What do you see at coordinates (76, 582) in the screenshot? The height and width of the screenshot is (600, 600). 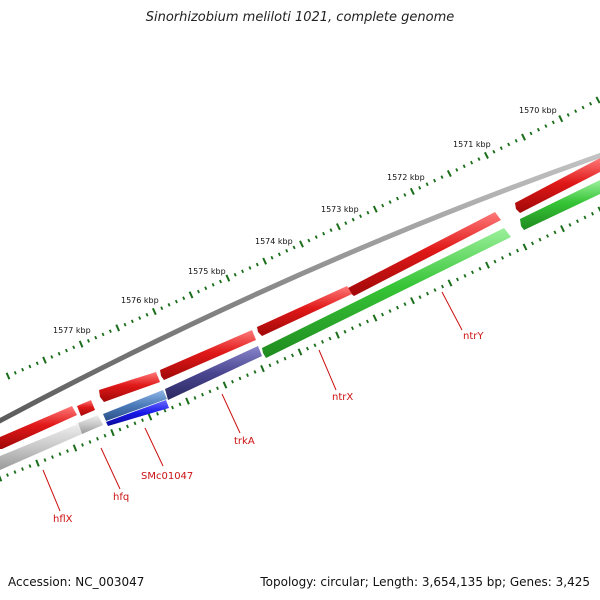 I see `accession-text: Accession: NC_003047` at bounding box center [76, 582].